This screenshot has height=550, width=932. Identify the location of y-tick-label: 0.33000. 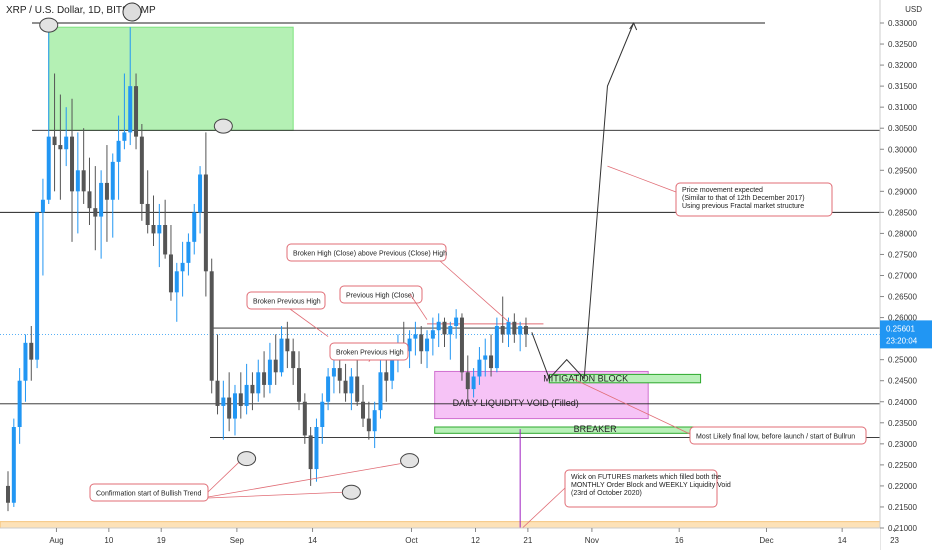
(902, 23).